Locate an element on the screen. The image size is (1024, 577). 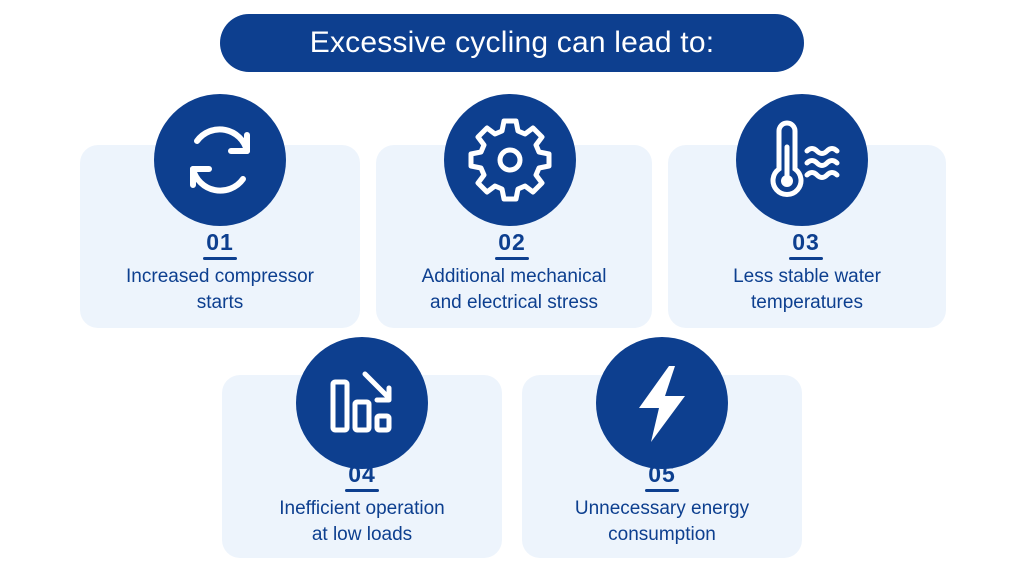
item-description-5-line1: Unnecessary energy is located at coordinates (662, 508).